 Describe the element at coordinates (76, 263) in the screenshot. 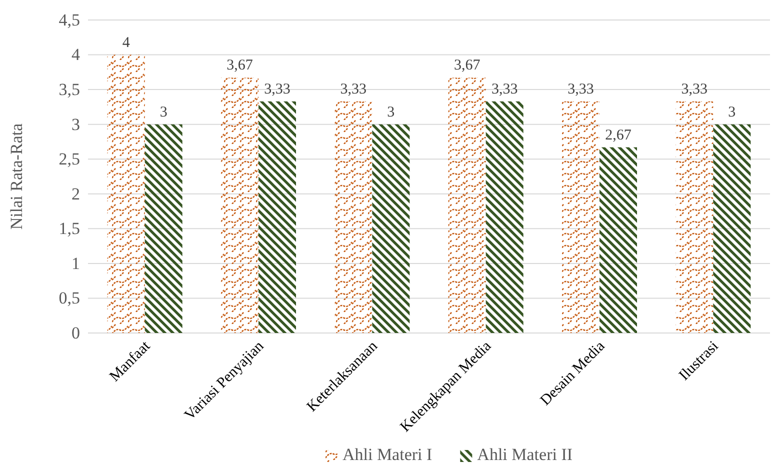

I see `y-tick-label: 1` at that location.